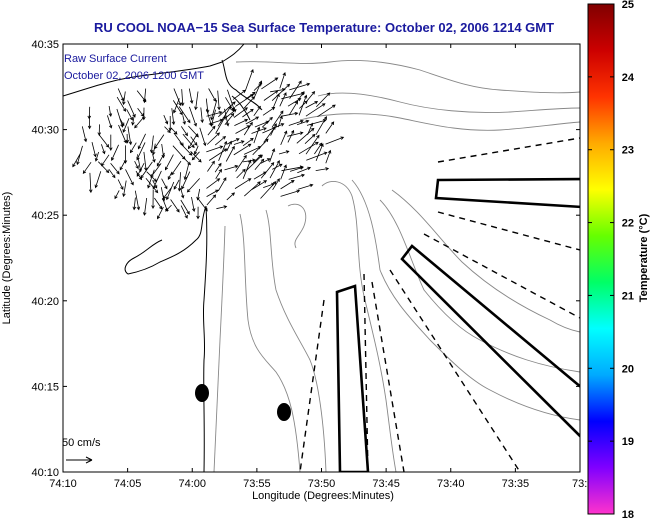  I want to click on y-tick-label: 40:20, so click(45, 302).